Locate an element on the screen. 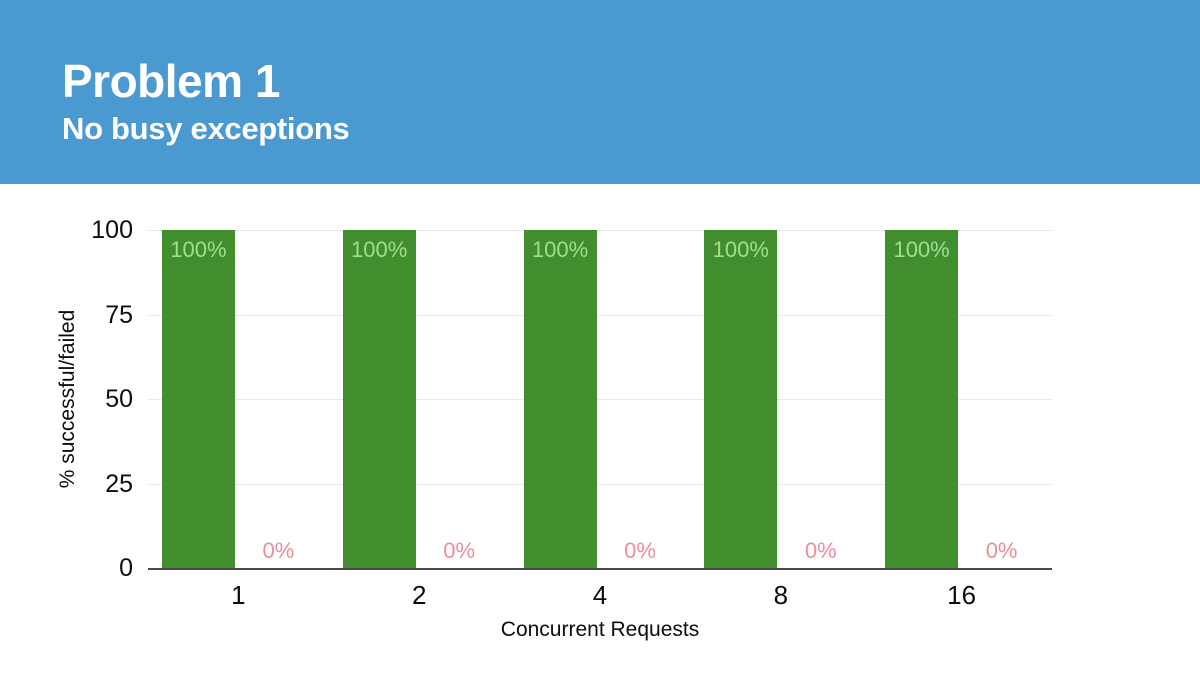 The height and width of the screenshot is (675, 1200). y-tick-label: 50 is located at coordinates (119, 399).